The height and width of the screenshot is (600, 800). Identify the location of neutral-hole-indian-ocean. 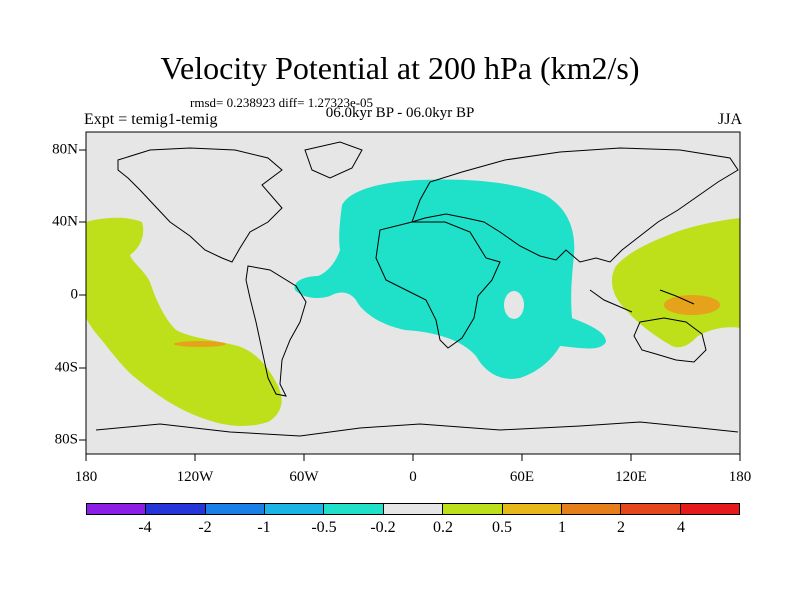
(514, 305).